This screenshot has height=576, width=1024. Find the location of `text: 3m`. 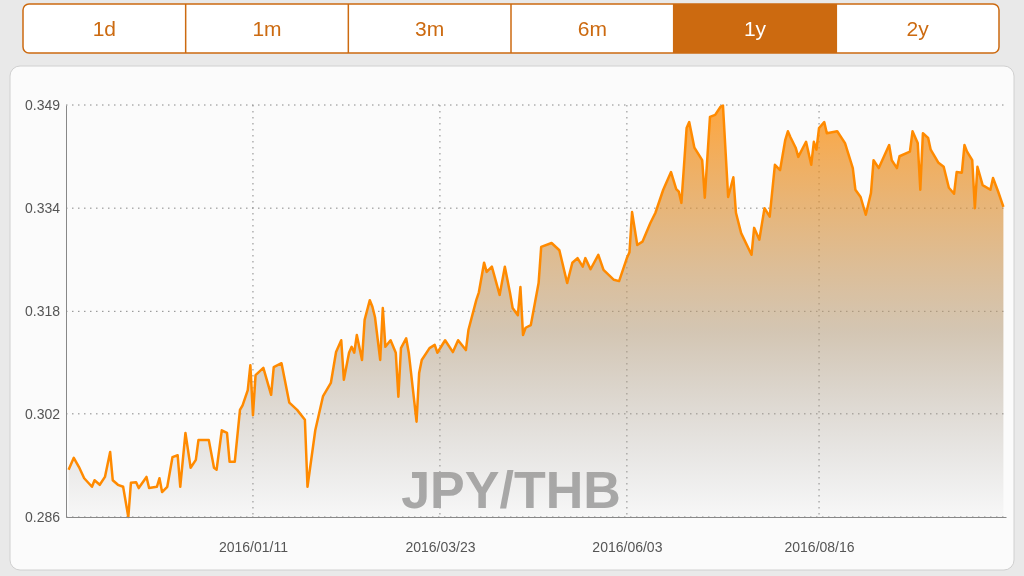

text: 3m is located at coordinates (430, 28).